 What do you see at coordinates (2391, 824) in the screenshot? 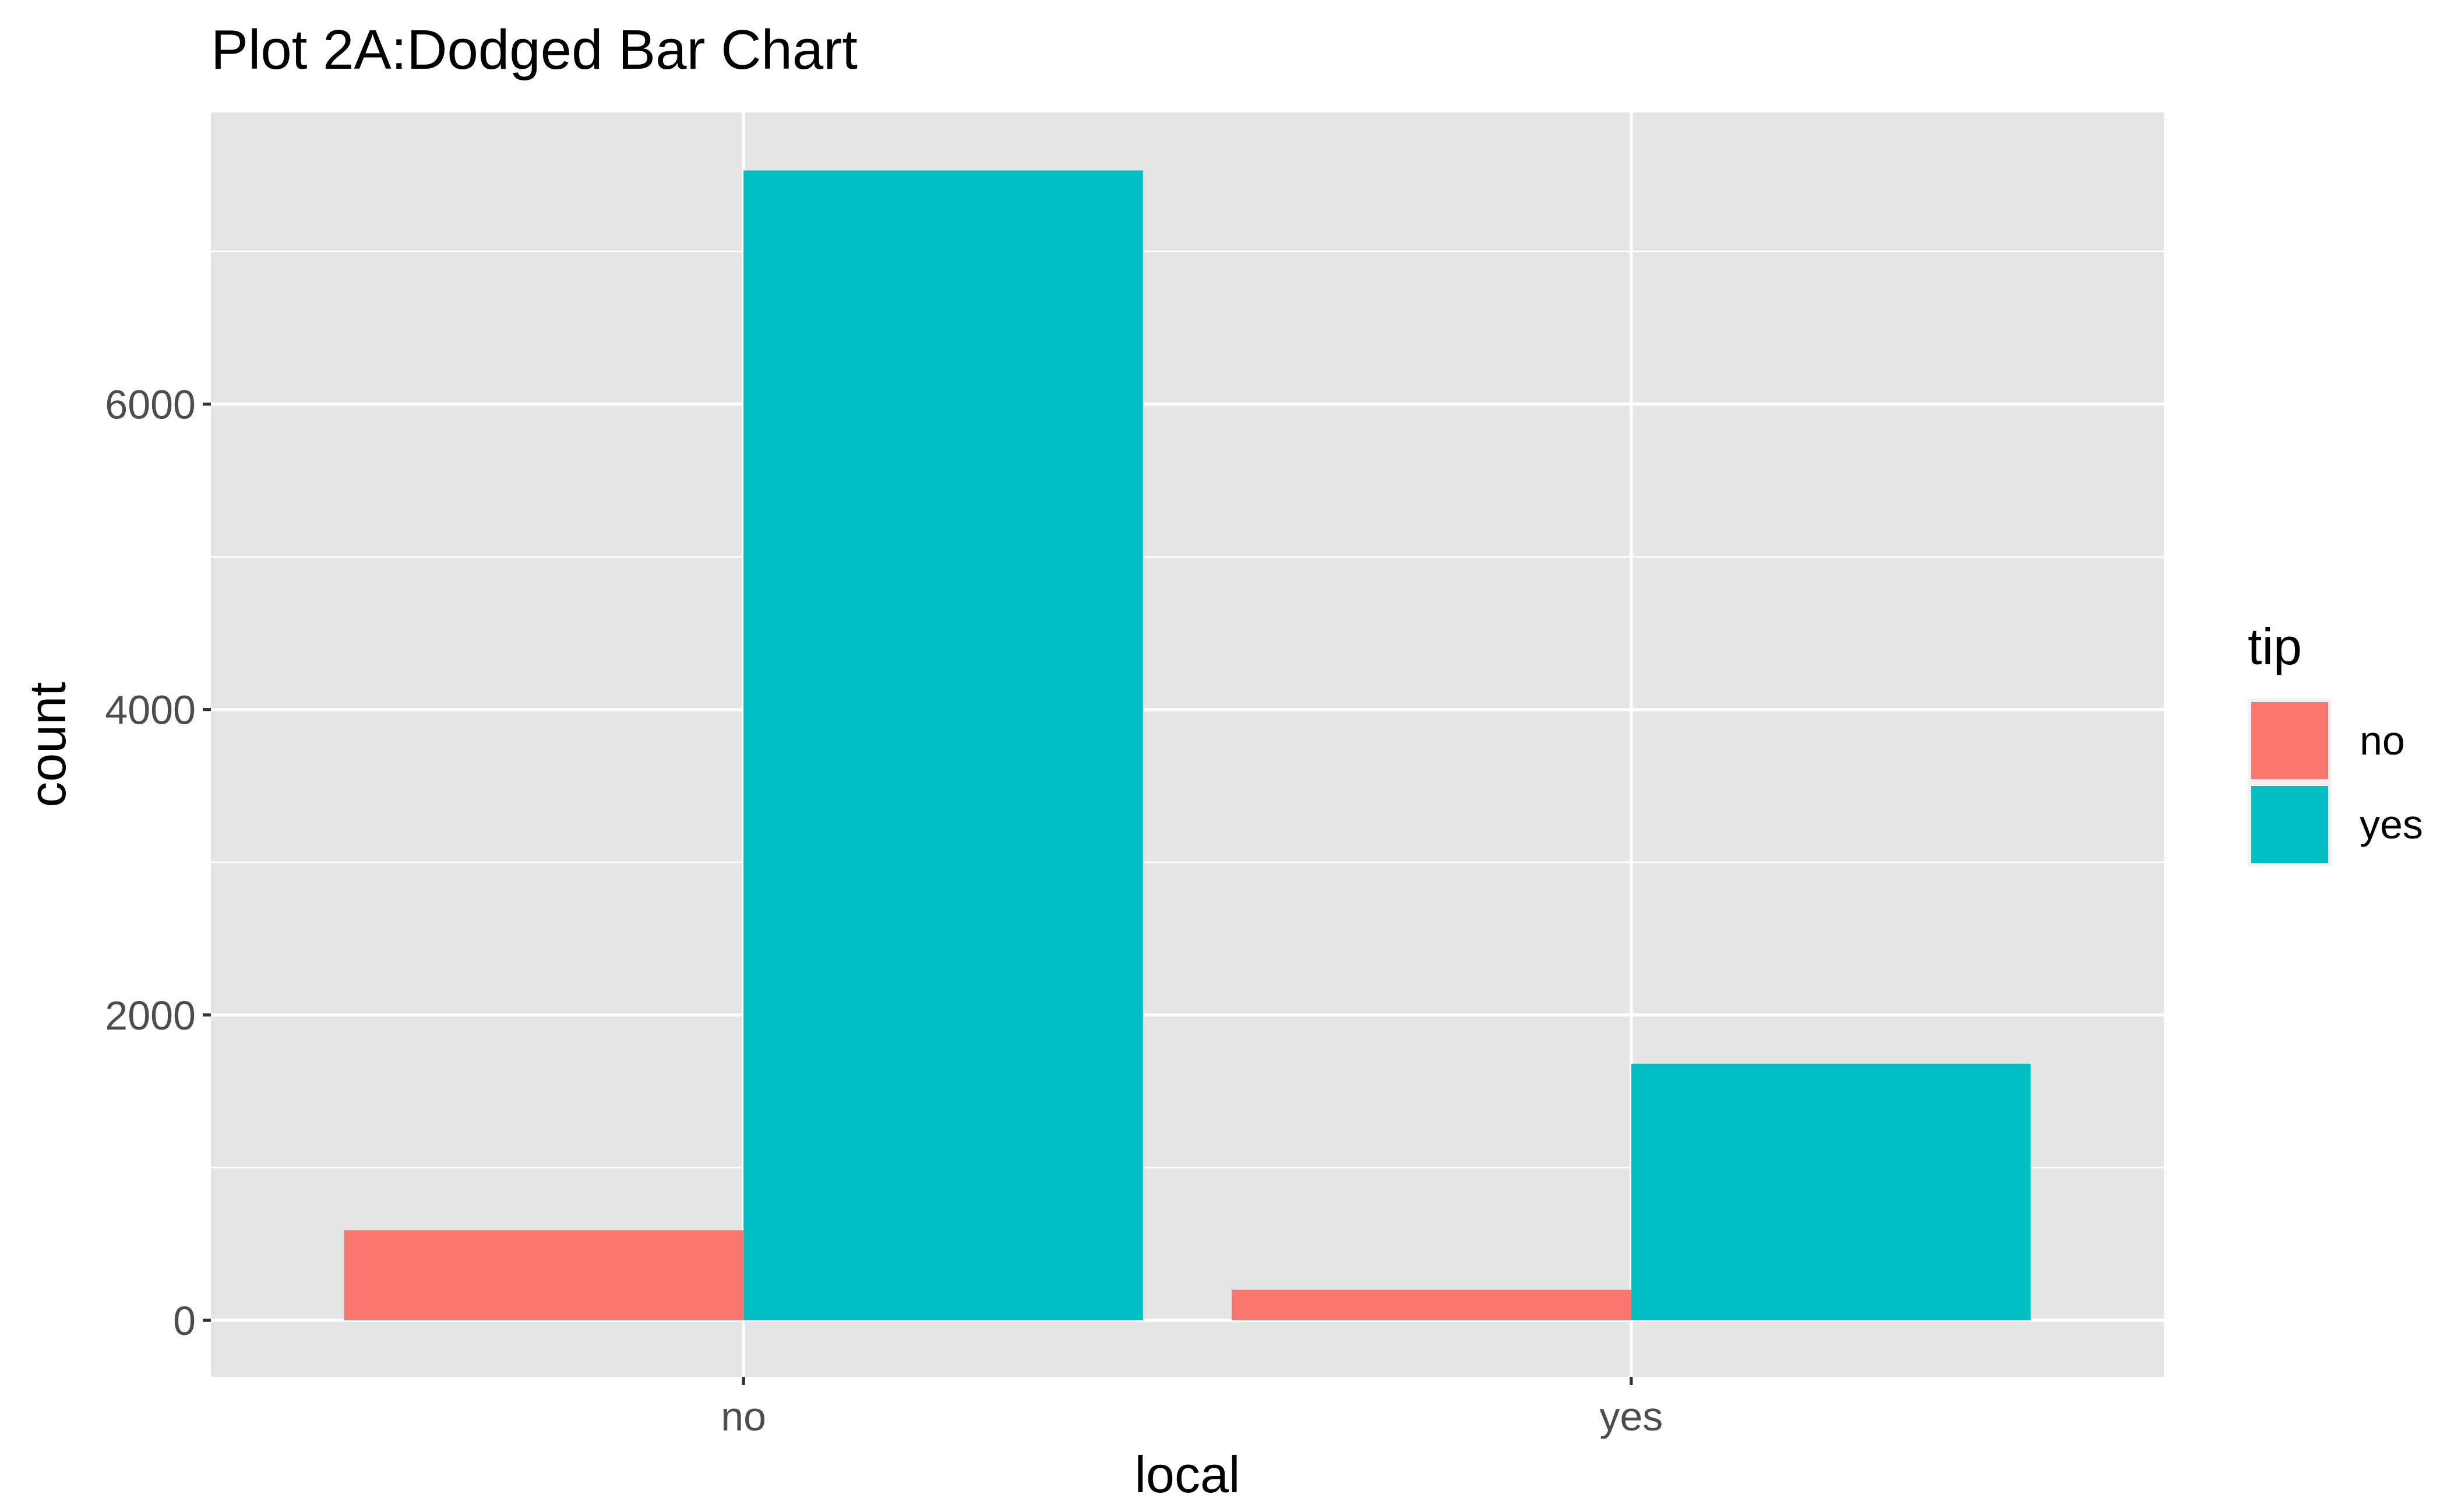
I see `legend-label-yes: yes` at bounding box center [2391, 824].